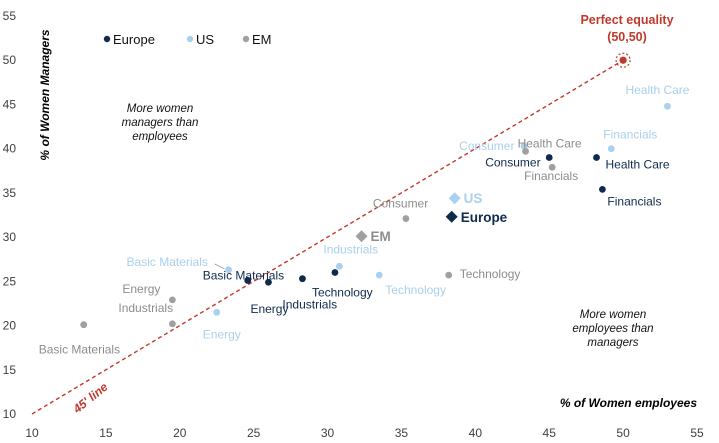 The image size is (719, 443). What do you see at coordinates (107, 39) in the screenshot?
I see `legend-marker-europe` at bounding box center [107, 39].